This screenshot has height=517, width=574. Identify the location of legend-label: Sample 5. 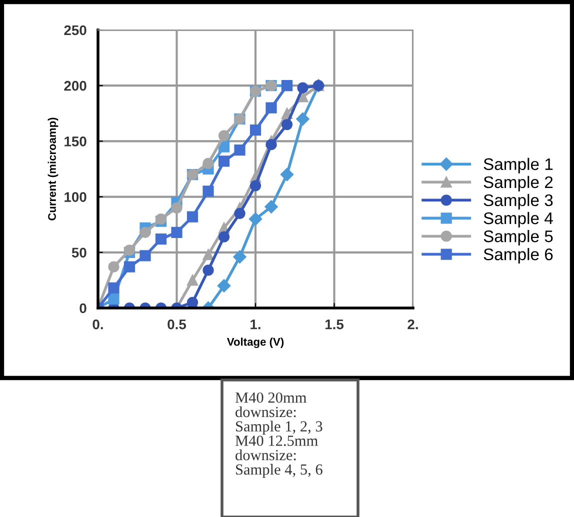
(518, 238).